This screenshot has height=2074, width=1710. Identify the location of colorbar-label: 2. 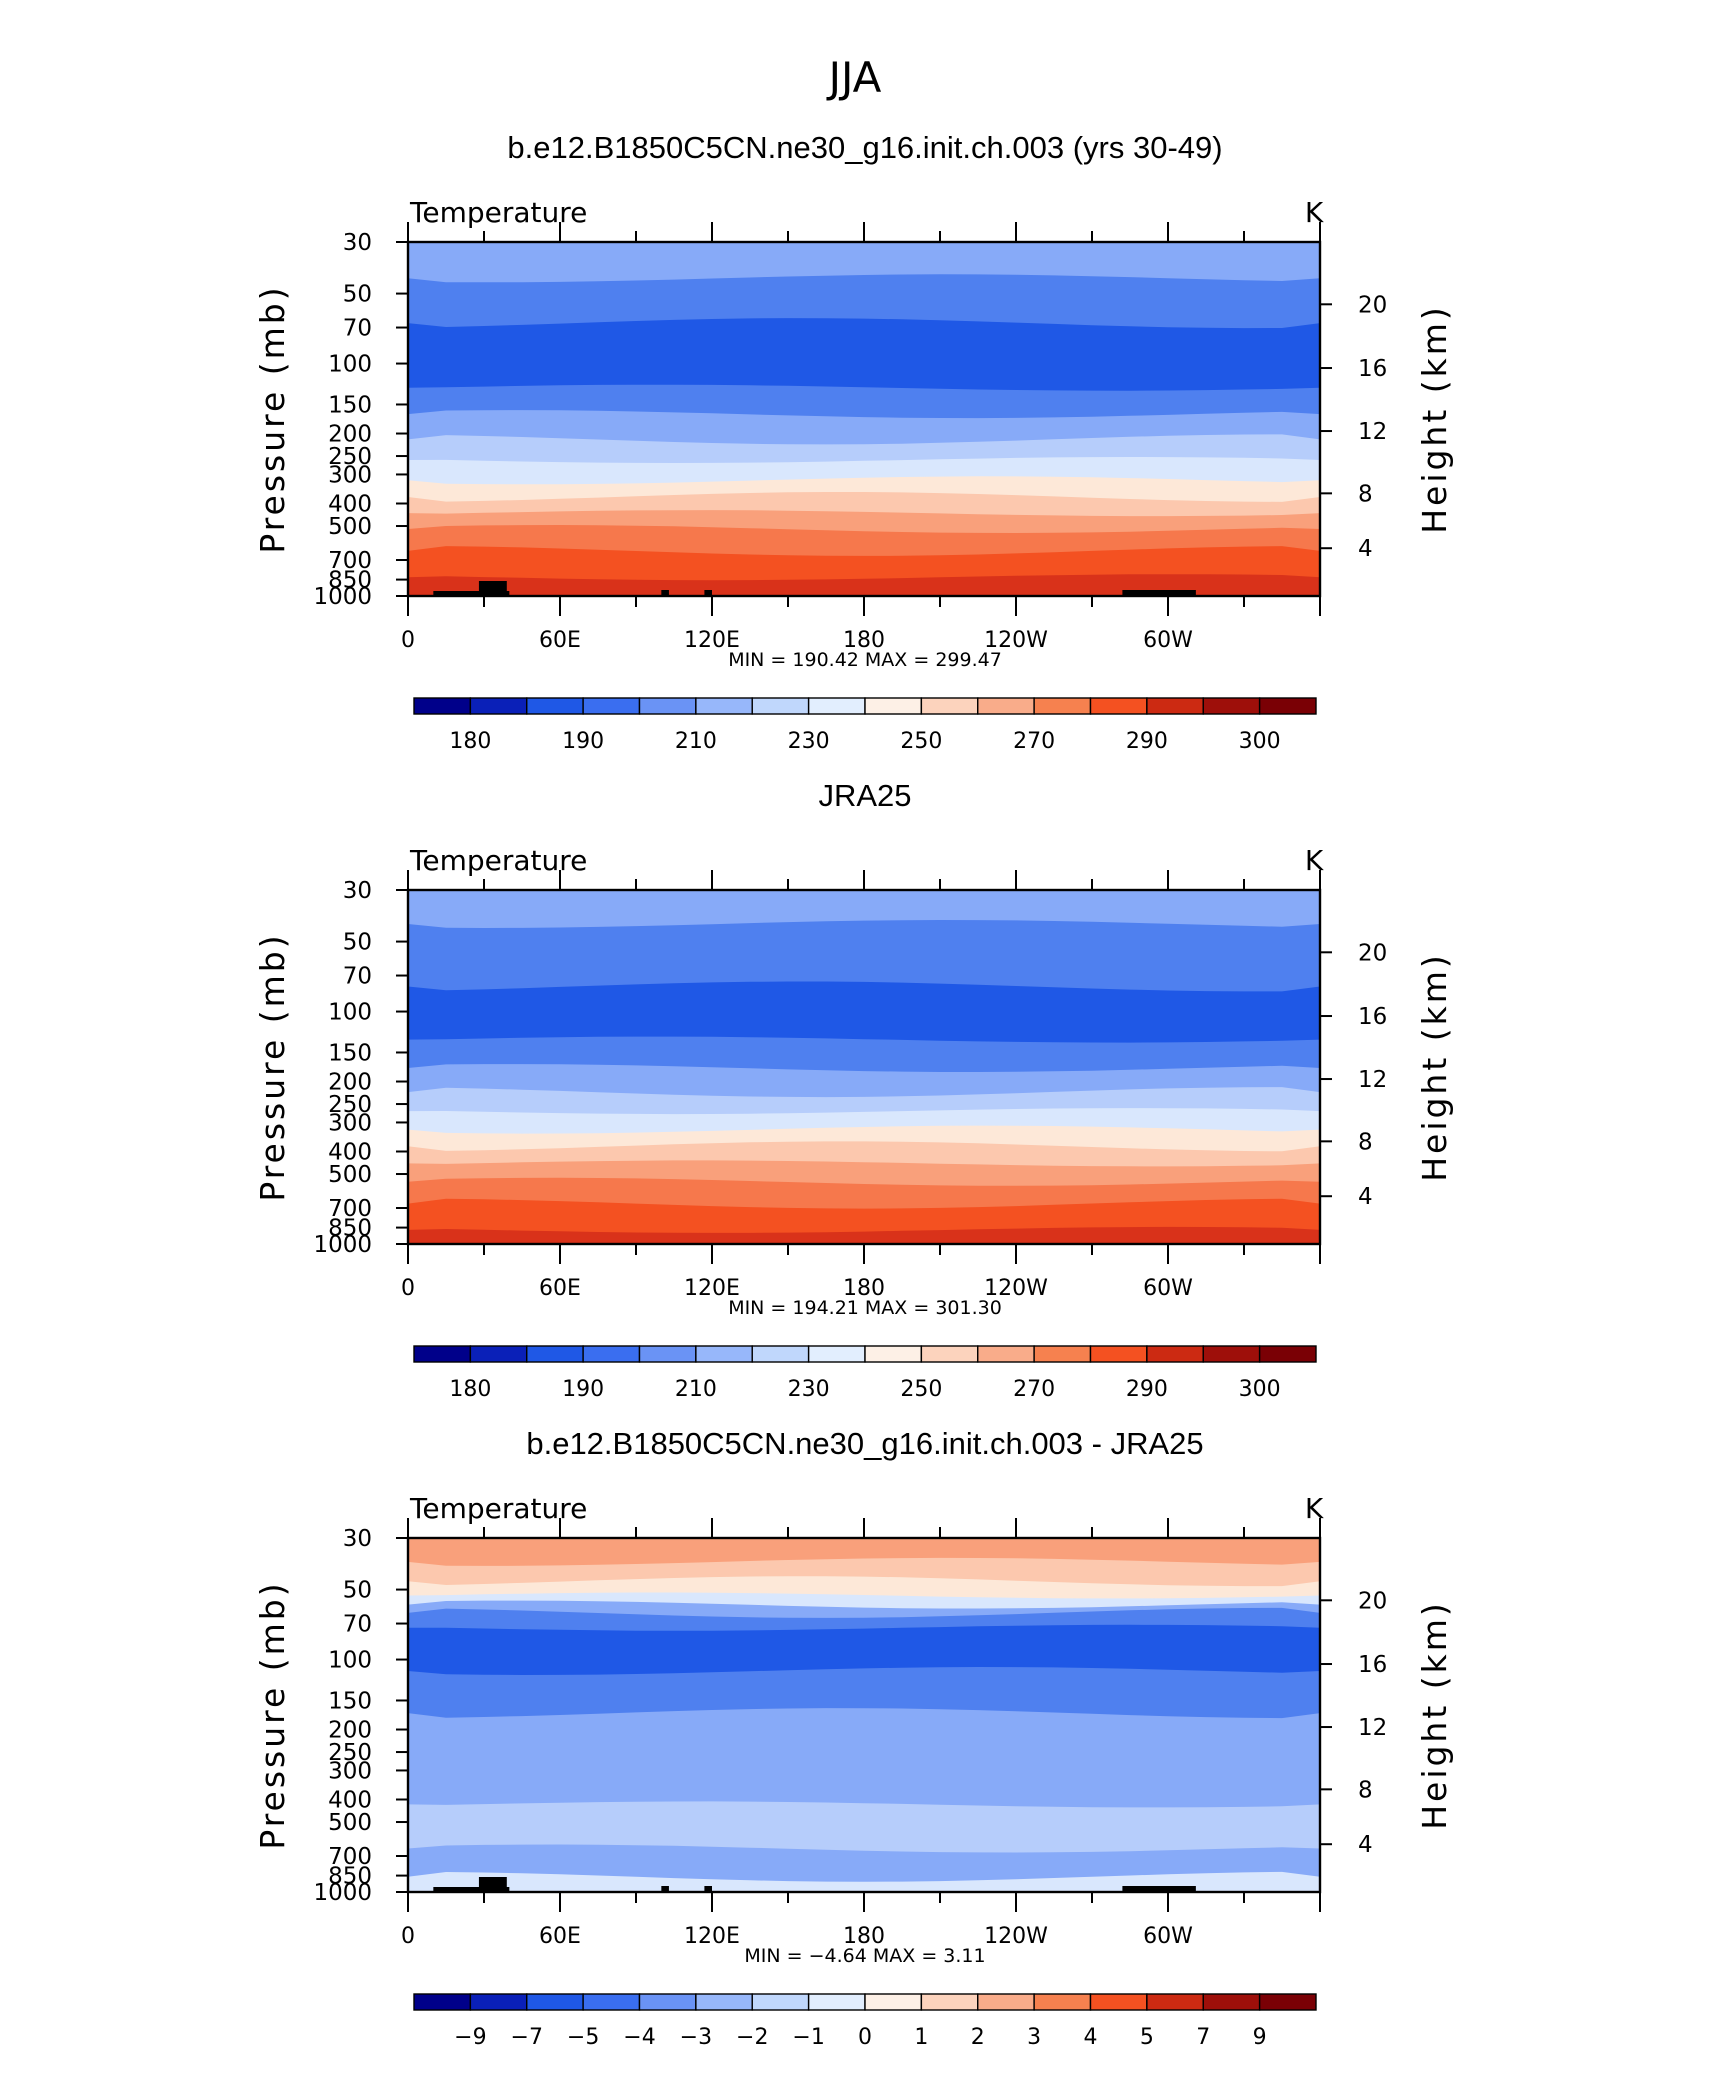
(978, 2037).